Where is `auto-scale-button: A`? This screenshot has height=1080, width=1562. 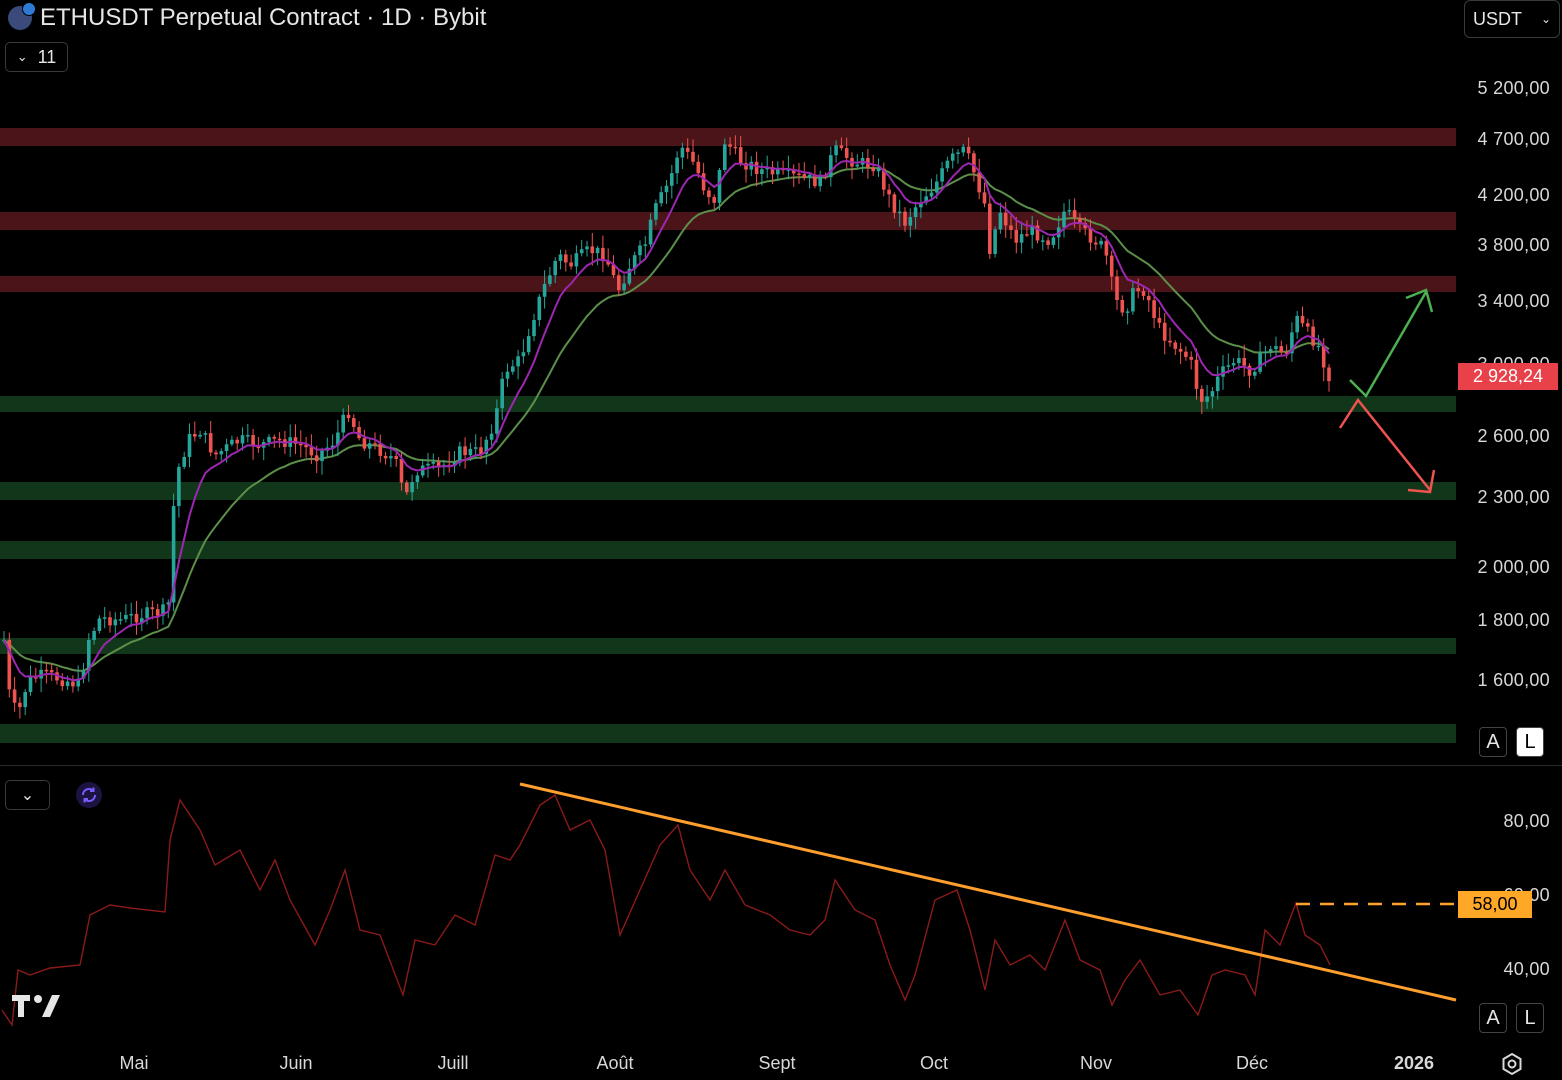 auto-scale-button: A is located at coordinates (1493, 742).